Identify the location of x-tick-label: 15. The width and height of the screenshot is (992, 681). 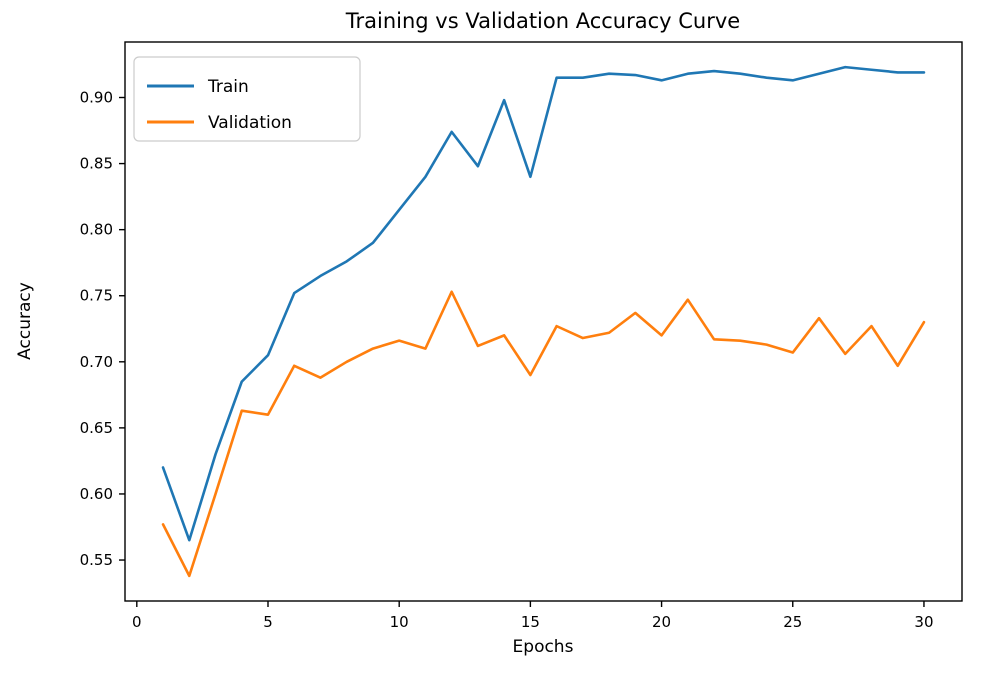
(530, 622).